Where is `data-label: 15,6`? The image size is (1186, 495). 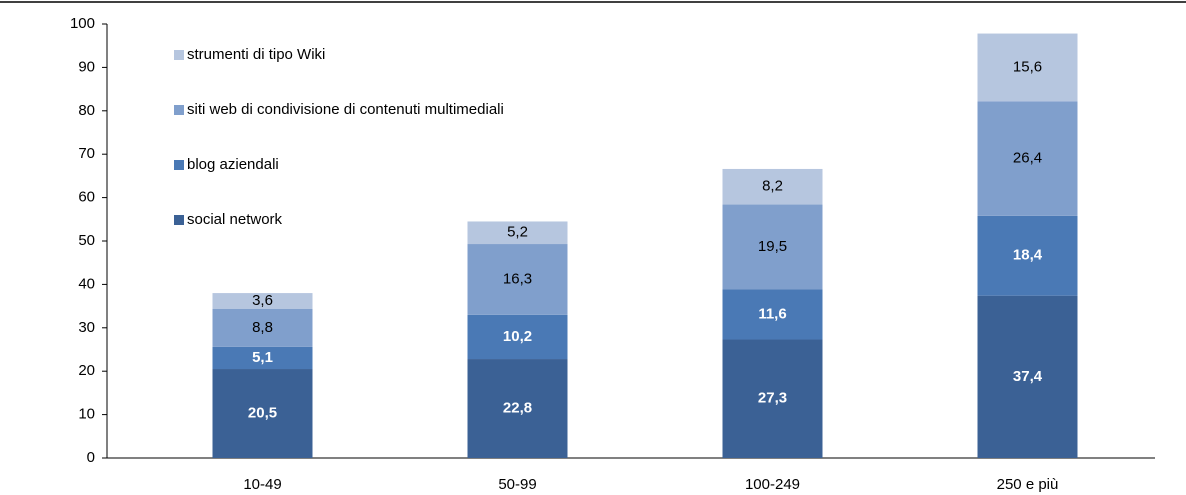 data-label: 15,6 is located at coordinates (1027, 66).